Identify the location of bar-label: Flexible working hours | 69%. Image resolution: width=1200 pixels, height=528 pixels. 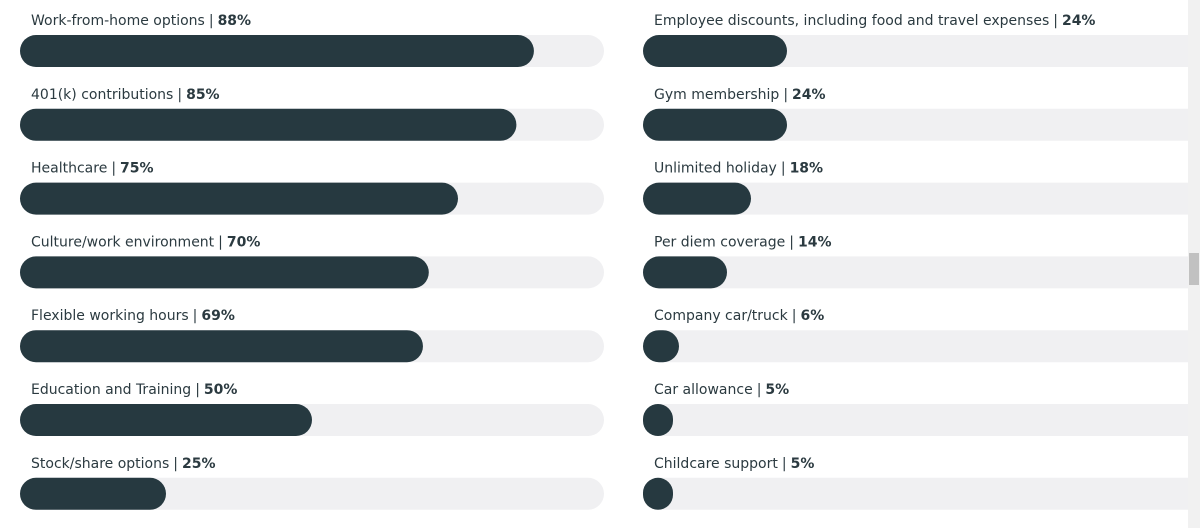
(133, 316).